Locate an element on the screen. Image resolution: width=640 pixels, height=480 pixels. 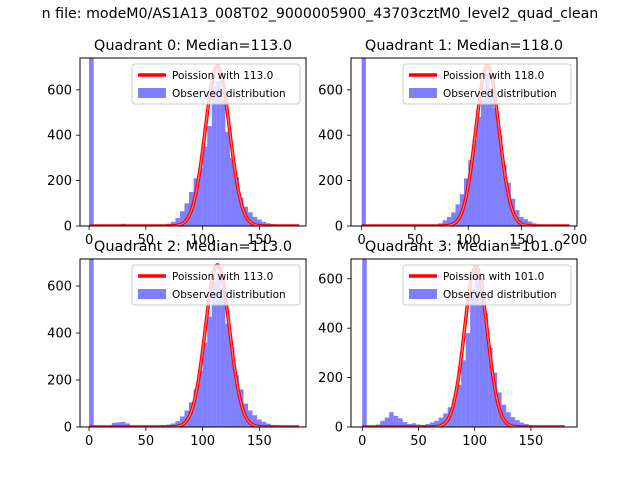
legend: Poission with 113.0 Observed distribution is located at coordinates (216, 84).